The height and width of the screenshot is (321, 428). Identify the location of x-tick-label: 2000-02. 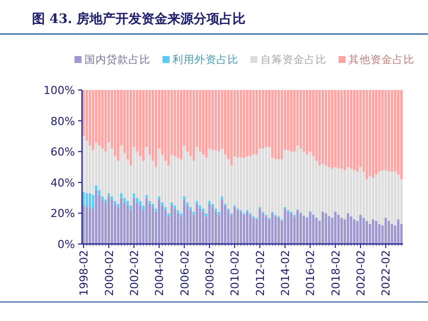
(109, 273).